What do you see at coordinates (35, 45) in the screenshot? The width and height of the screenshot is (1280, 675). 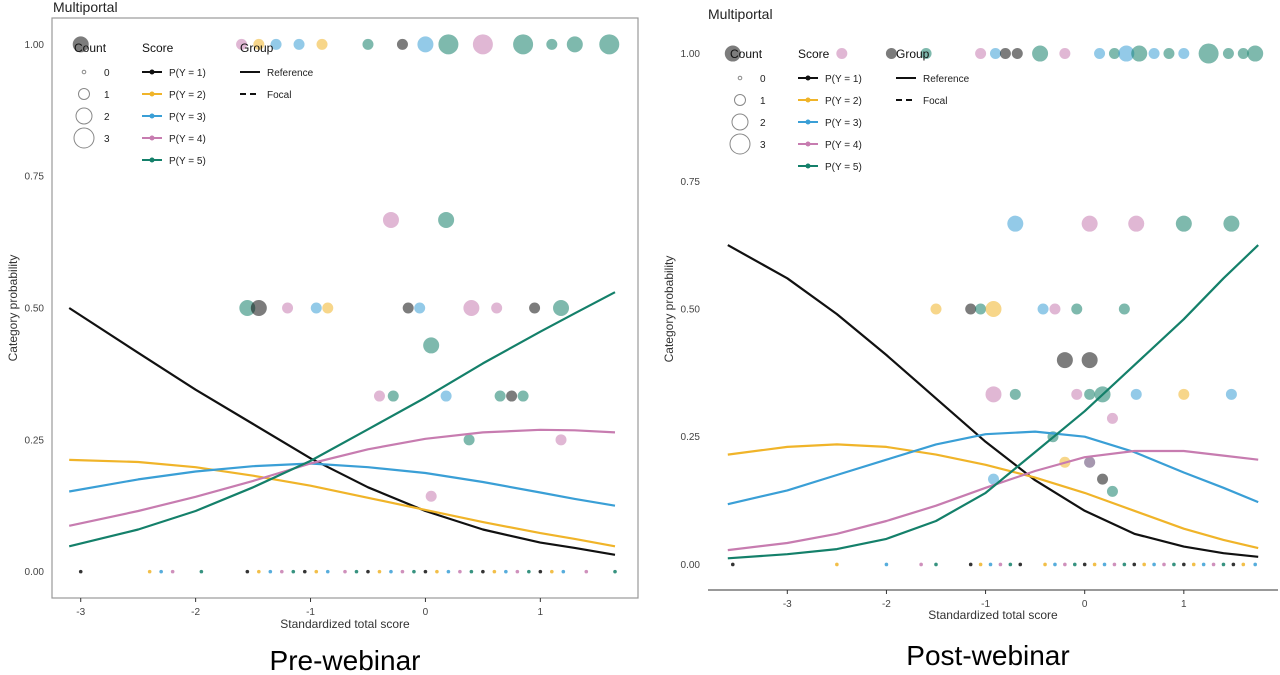 I see `y-tick-label: 1.00` at bounding box center [35, 45].